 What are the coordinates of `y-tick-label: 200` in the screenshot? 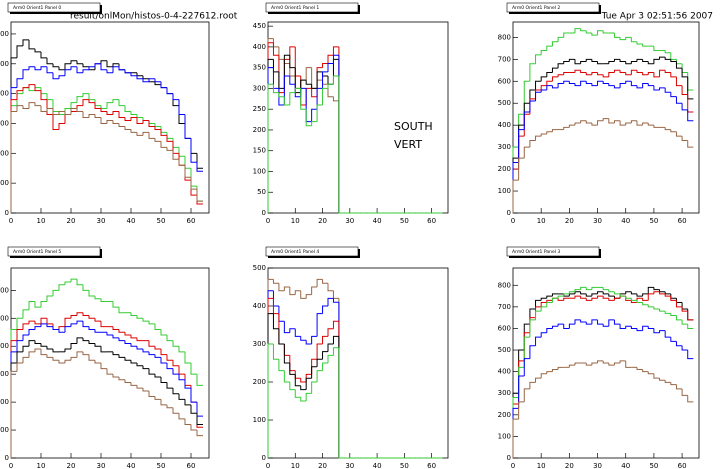 It's located at (504, 169).